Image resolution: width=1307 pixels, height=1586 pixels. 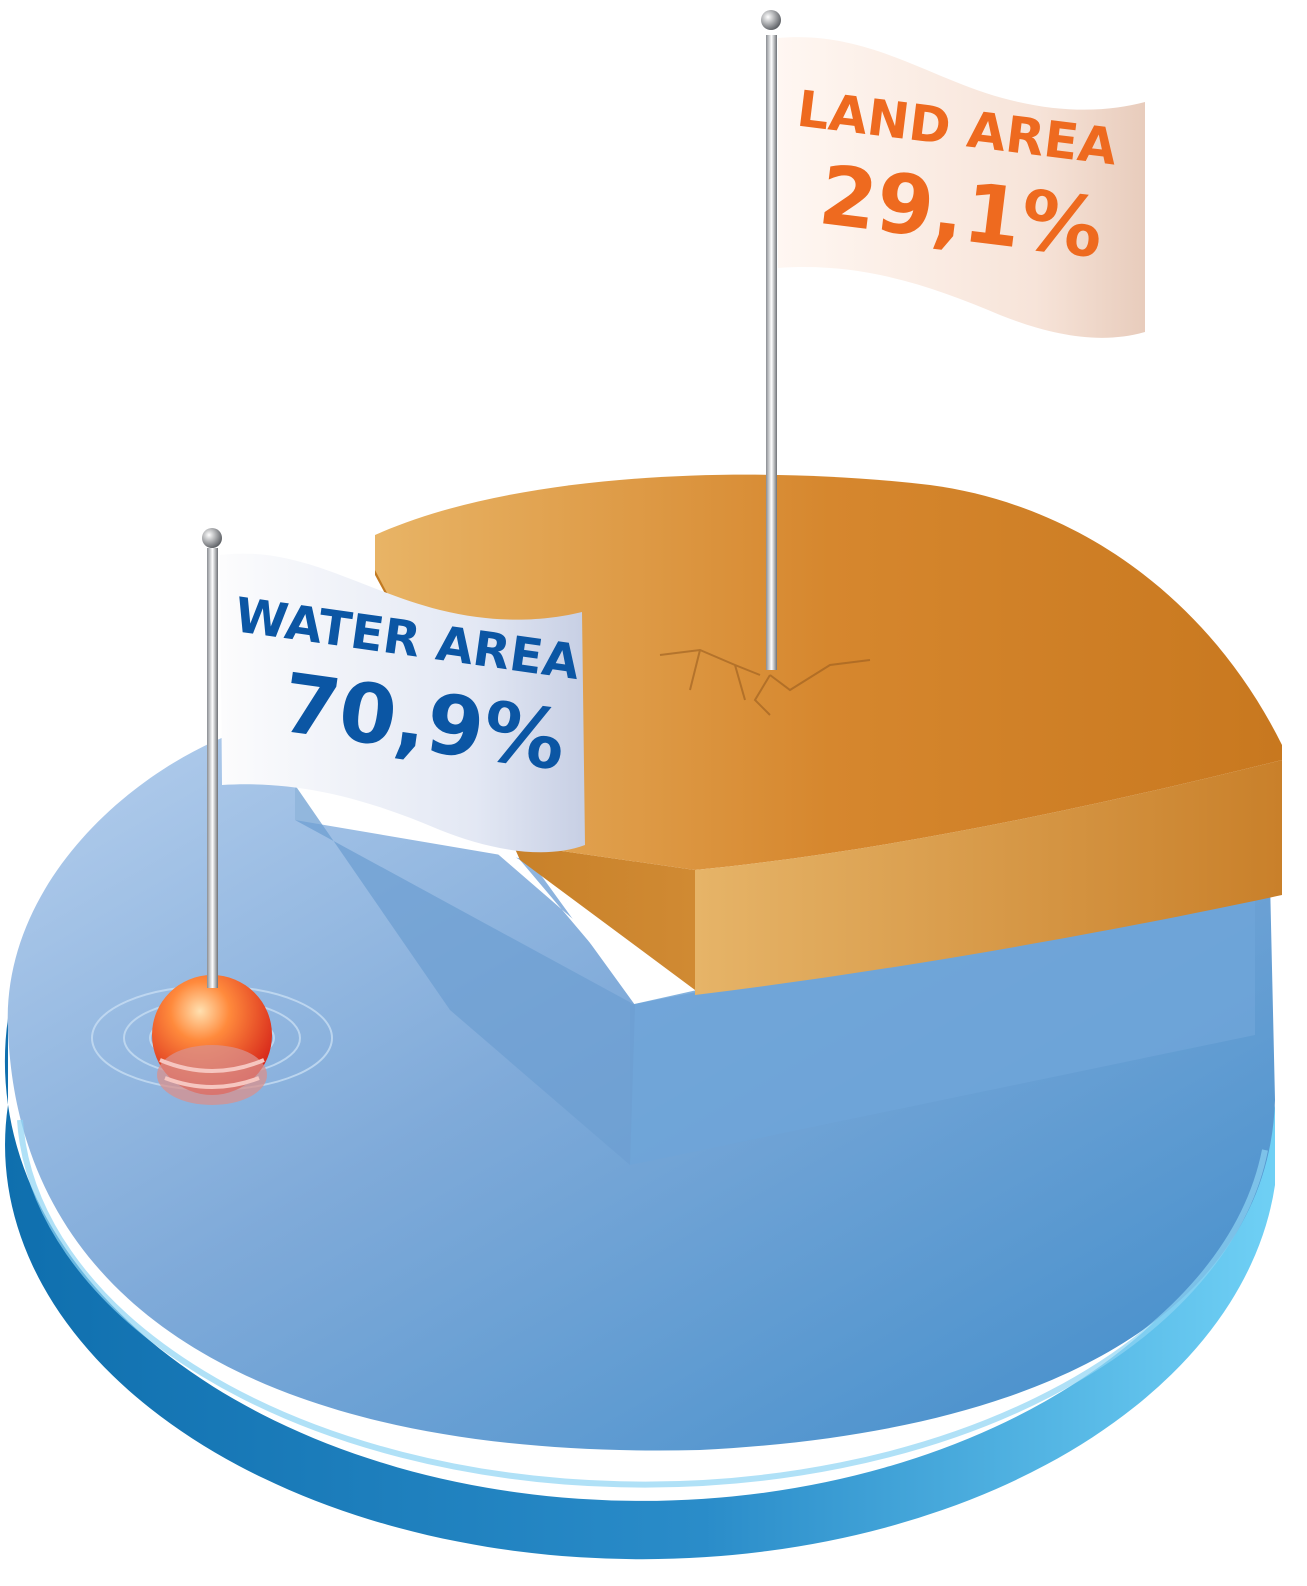 What do you see at coordinates (988, 877) in the screenshot?
I see `land-front-face` at bounding box center [988, 877].